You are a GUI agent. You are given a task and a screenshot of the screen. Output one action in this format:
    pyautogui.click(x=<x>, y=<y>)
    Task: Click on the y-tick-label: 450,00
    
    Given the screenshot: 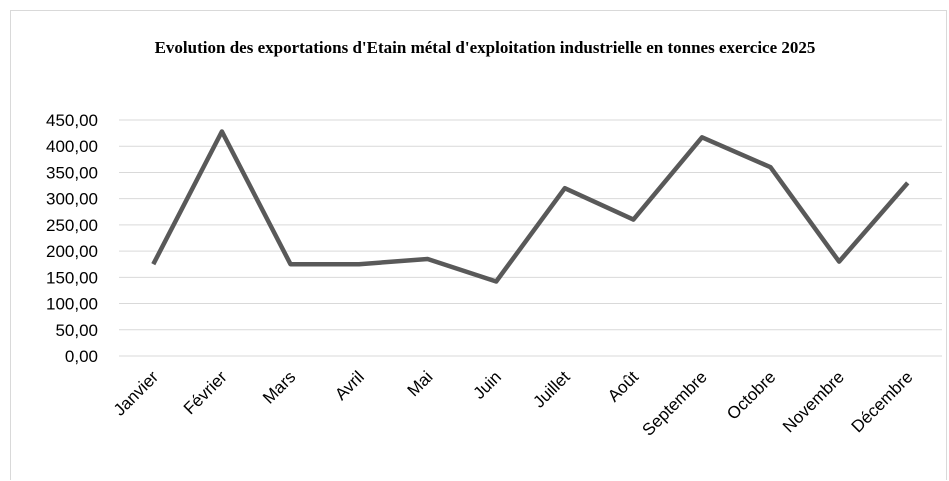 What is the action you would take?
    pyautogui.click(x=72, y=120)
    